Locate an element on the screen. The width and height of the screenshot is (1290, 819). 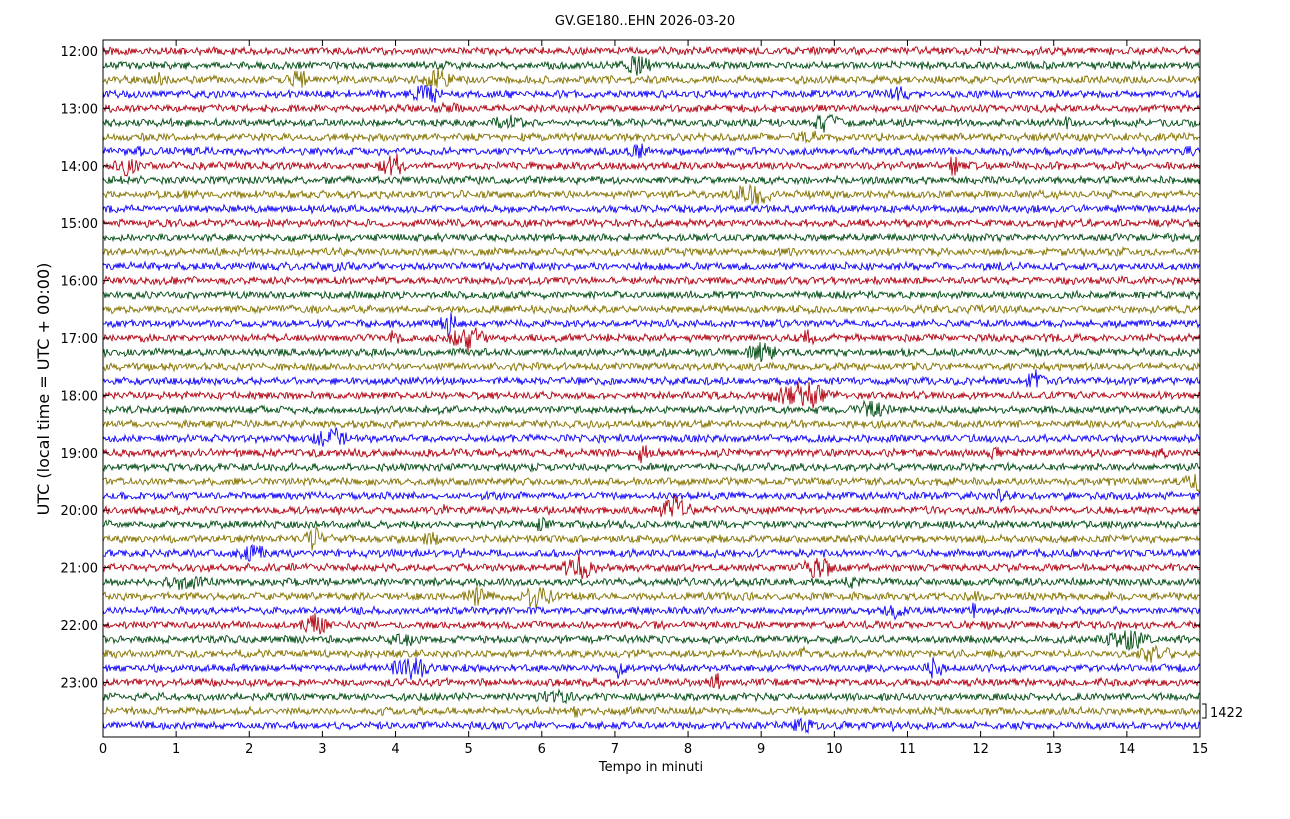
x-tick-label: 15 is located at coordinates (1200, 749).